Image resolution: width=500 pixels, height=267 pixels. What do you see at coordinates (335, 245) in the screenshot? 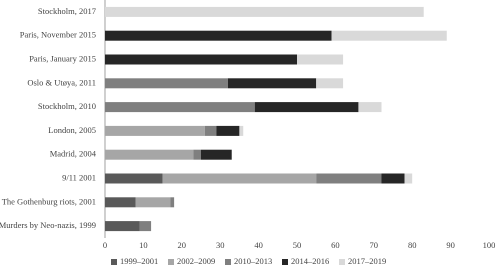
I see `x-tick-label: 60` at bounding box center [335, 245].